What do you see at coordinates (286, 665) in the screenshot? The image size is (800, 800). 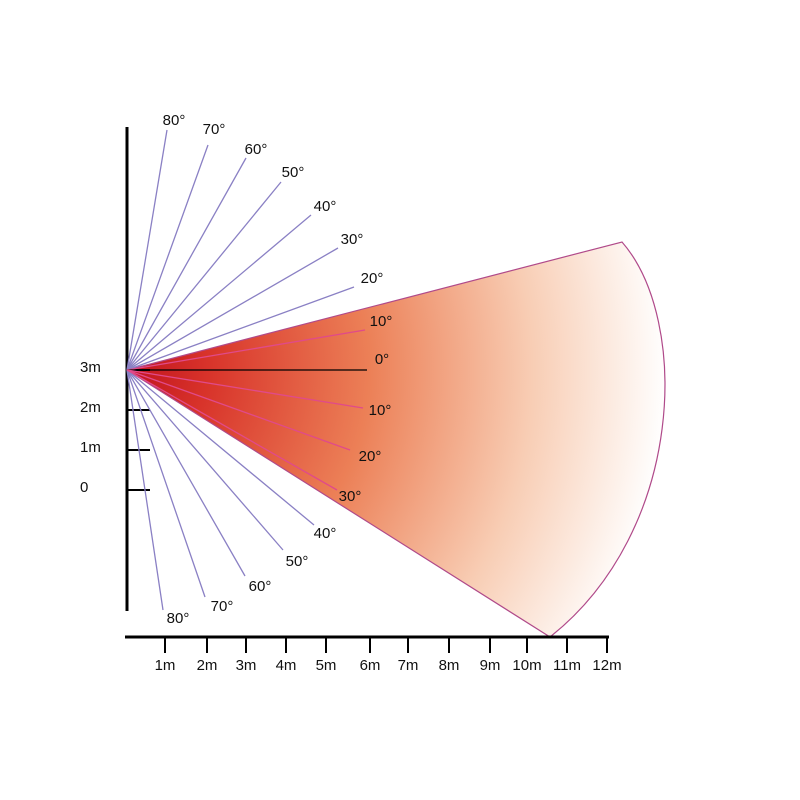 I see `x-label: 4m` at bounding box center [286, 665].